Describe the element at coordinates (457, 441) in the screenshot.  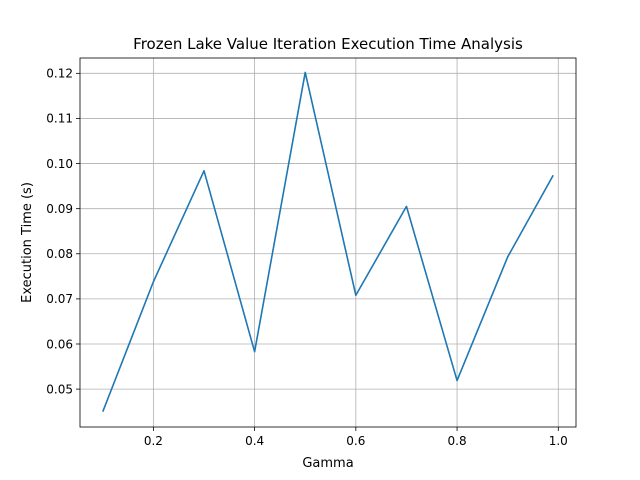
I see `x-tick-label: 0.8` at that location.